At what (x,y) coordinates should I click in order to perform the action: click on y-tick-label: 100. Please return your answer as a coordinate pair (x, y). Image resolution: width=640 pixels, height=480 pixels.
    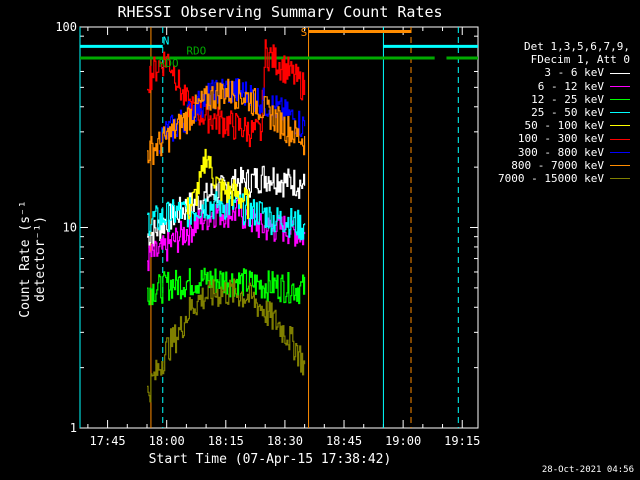
    Looking at the image, I should click on (66, 27).